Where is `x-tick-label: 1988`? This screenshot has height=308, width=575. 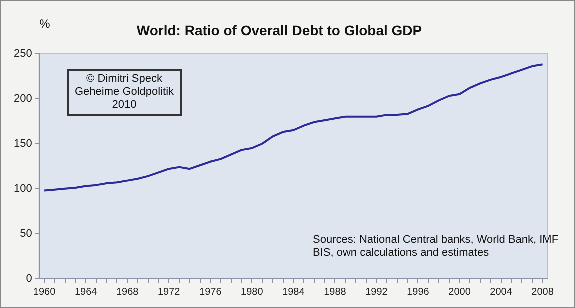
x-tick-label: 1988 is located at coordinates (335, 292).